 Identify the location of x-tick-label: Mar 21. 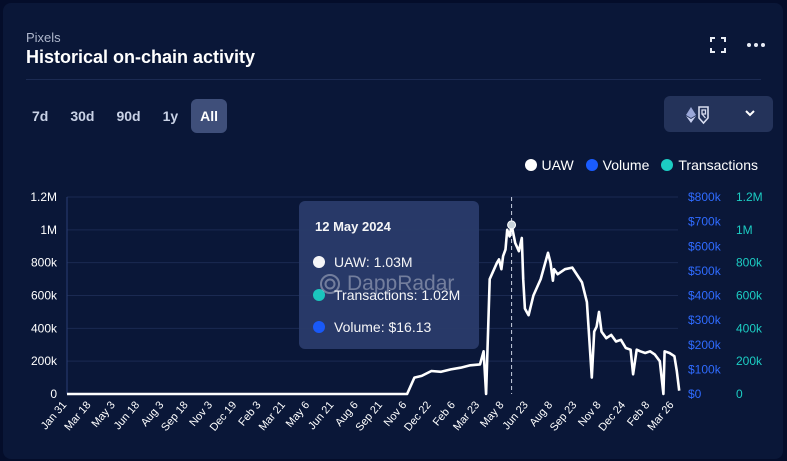
(272, 416).